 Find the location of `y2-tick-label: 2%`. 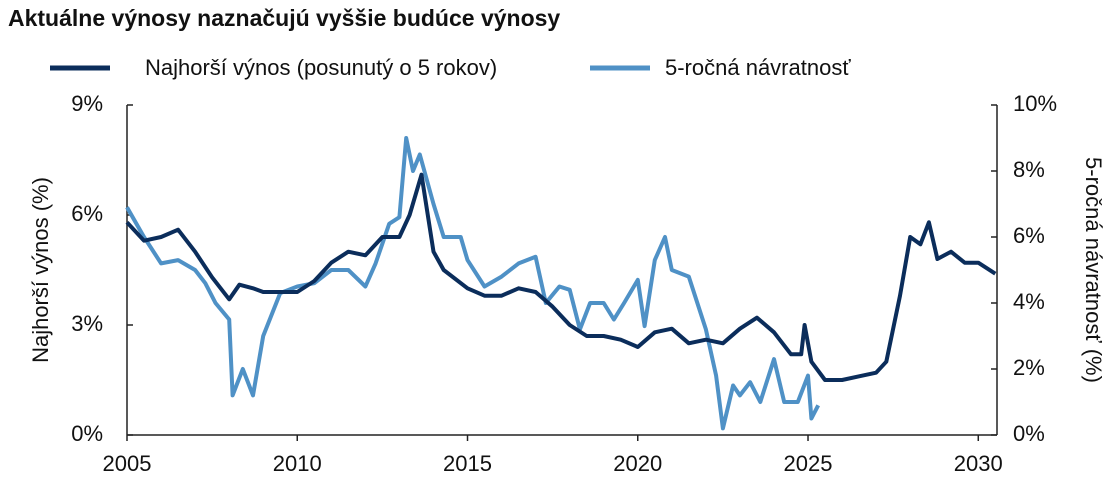

y2-tick-label: 2% is located at coordinates (1029, 367).